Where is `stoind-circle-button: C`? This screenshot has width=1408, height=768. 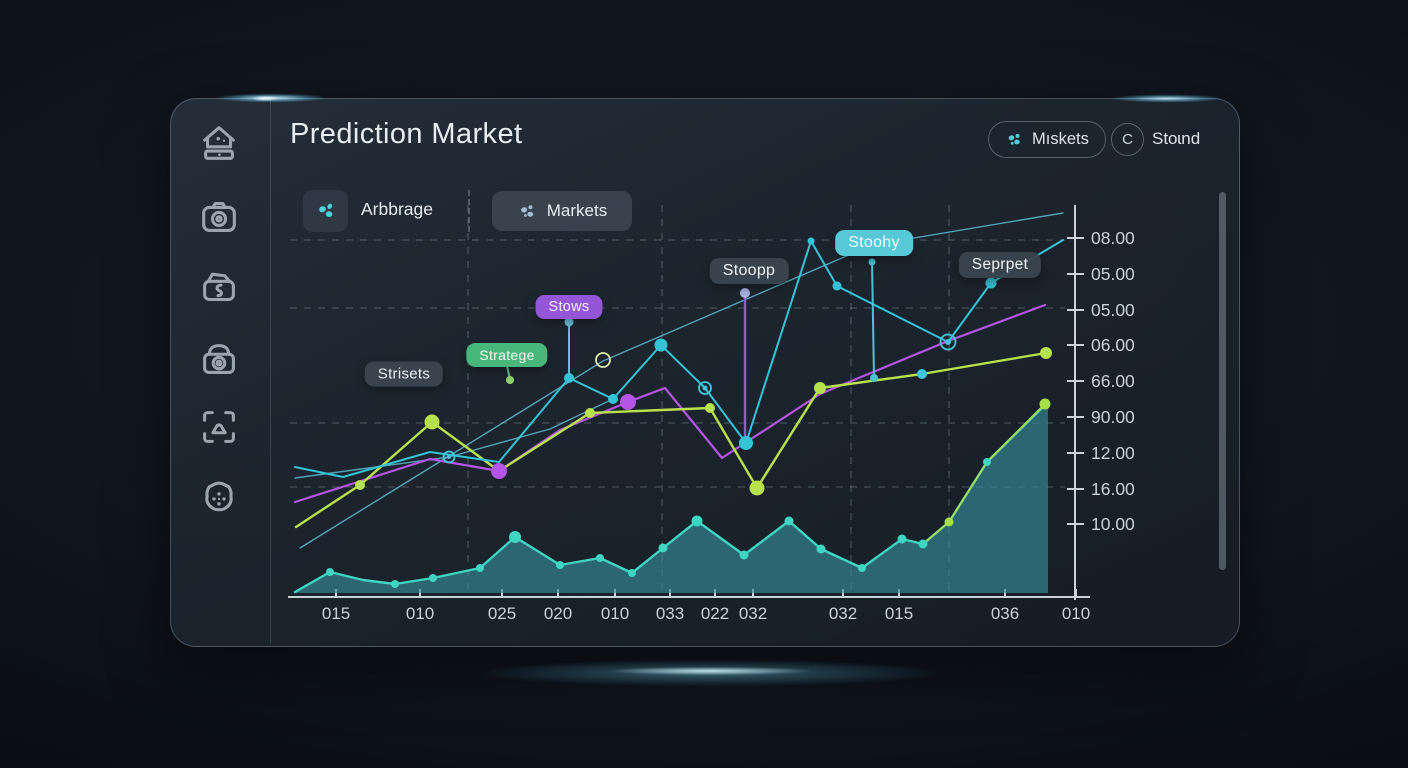
stoind-circle-button: C is located at coordinates (1127, 139).